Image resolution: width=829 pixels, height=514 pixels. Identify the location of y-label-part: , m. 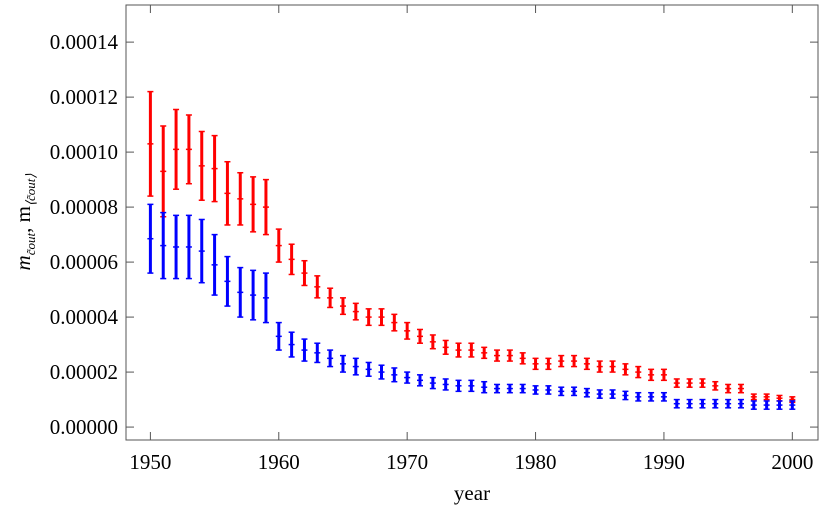
(23, 219).